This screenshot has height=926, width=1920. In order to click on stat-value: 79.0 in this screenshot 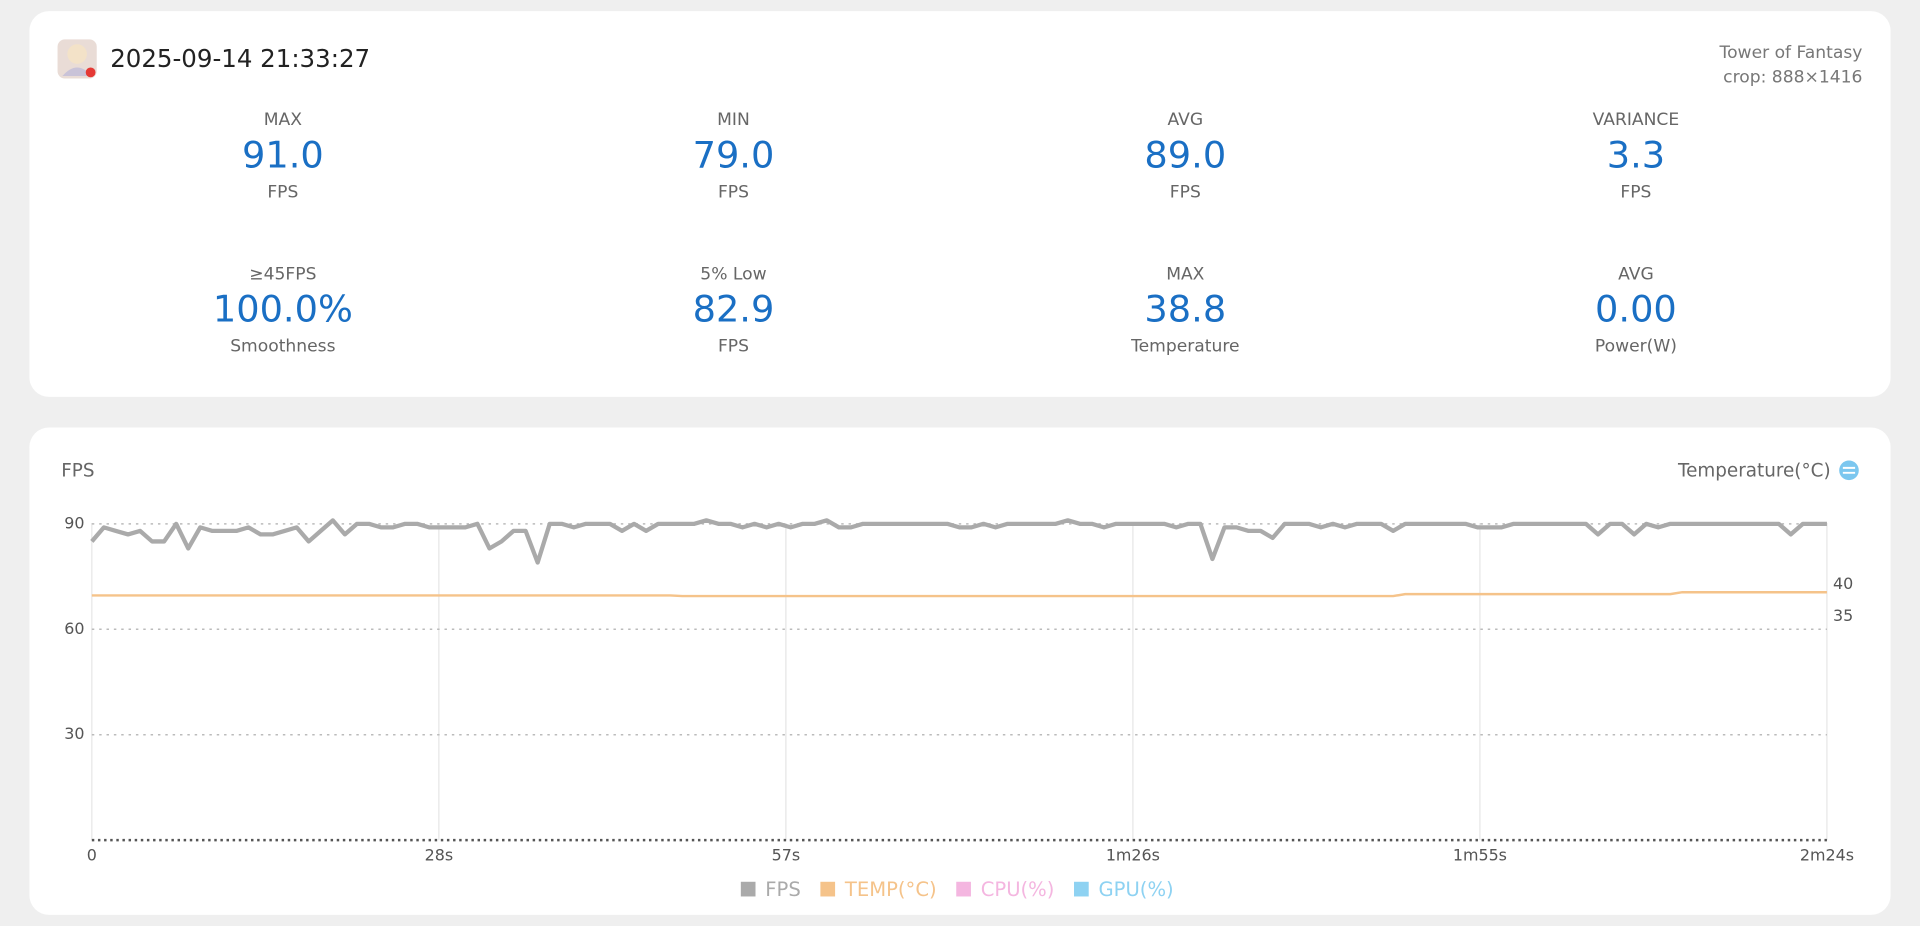, I will do `click(734, 154)`.